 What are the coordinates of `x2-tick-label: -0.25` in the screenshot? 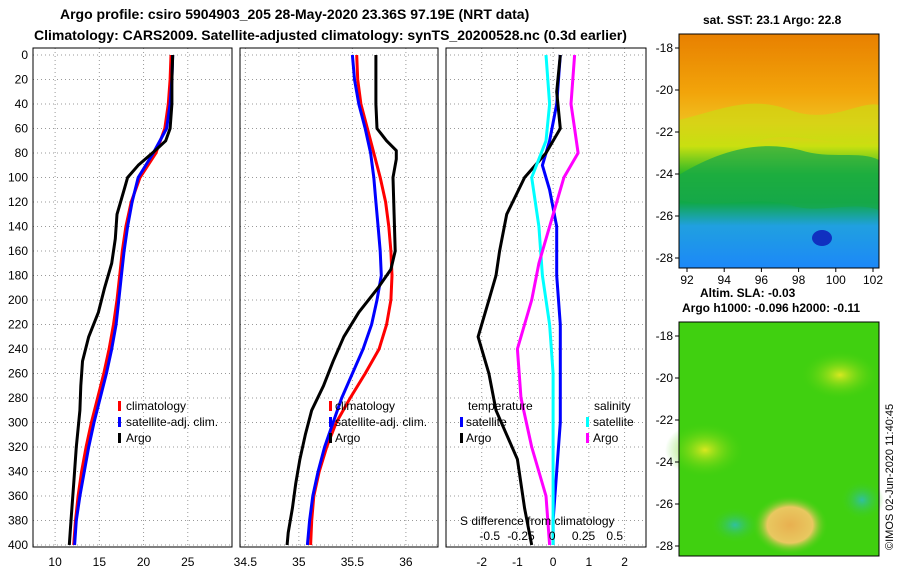 It's located at (521, 536).